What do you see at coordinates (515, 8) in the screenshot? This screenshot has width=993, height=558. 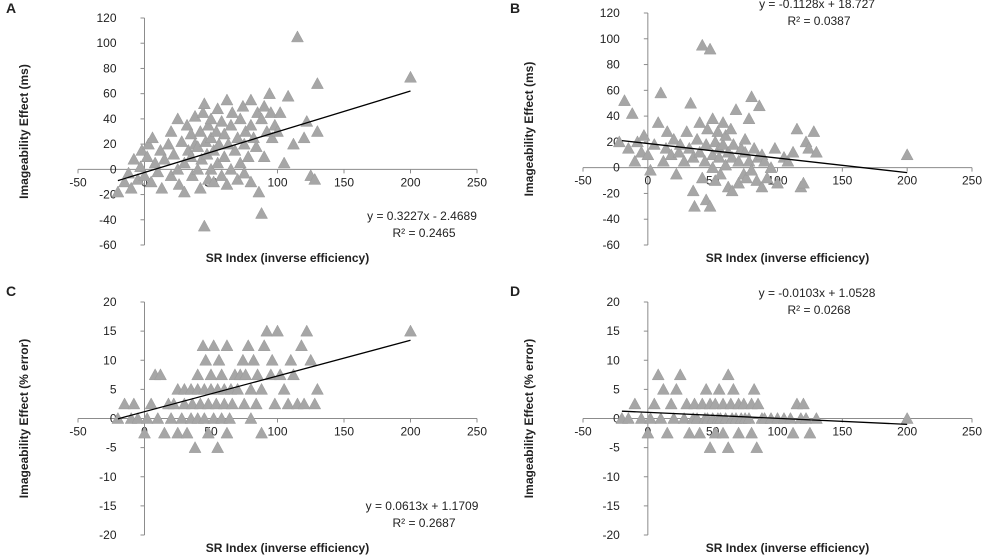 I see `panel-letter: B` at bounding box center [515, 8].